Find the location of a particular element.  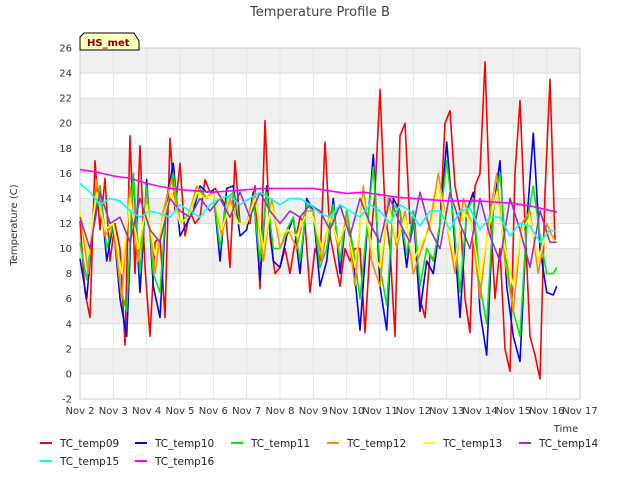

x-tick-label: Nov 15 is located at coordinates (513, 411).